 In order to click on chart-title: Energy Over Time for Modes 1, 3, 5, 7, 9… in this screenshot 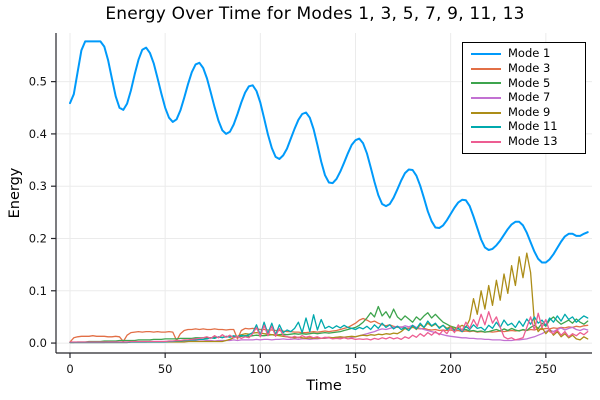, I will do `click(315, 14)`.